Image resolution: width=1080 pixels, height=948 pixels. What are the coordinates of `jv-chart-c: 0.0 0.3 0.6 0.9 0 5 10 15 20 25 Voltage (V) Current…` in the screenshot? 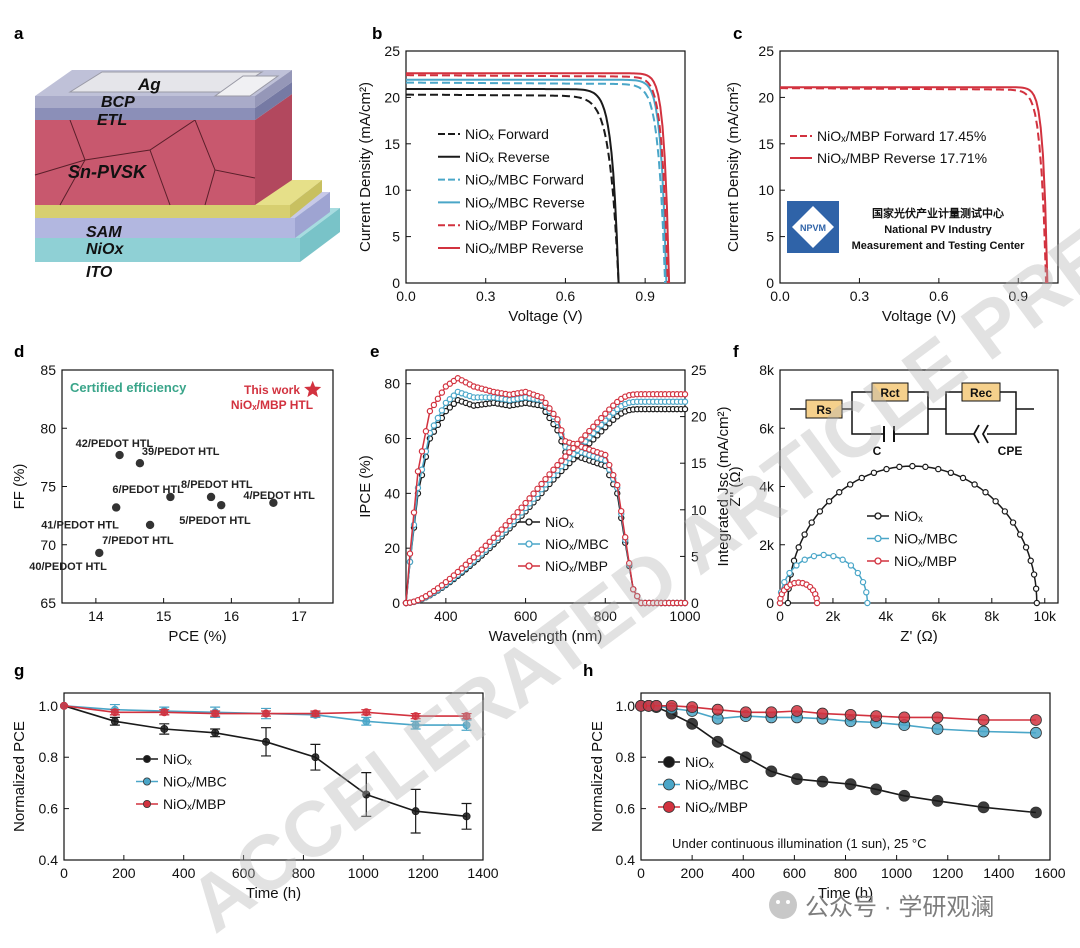 It's located at (892, 184).